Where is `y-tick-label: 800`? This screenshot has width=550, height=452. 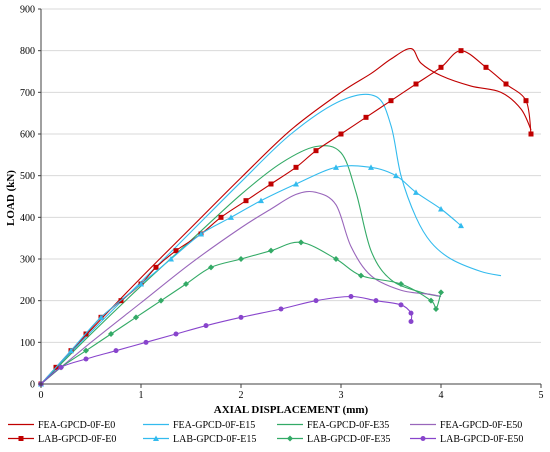 y-tick-label: 800 is located at coordinates (27, 51).